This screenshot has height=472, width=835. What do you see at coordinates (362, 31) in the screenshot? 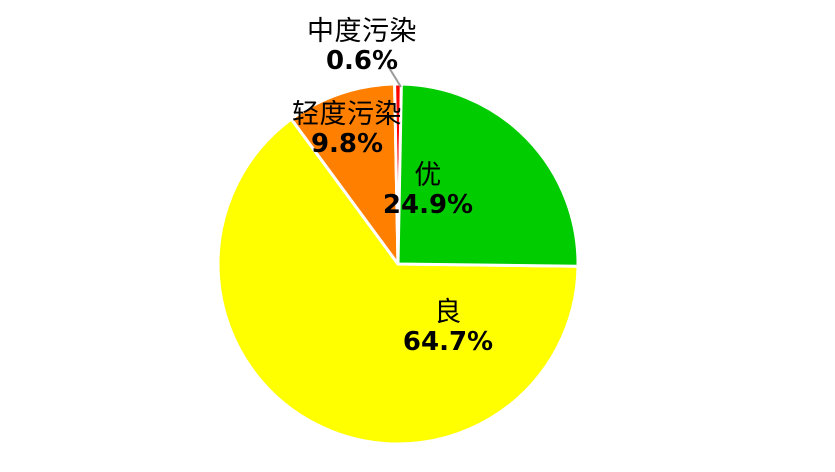
I see `pie-label-zhongdu-name: 中度污染` at bounding box center [362, 31].